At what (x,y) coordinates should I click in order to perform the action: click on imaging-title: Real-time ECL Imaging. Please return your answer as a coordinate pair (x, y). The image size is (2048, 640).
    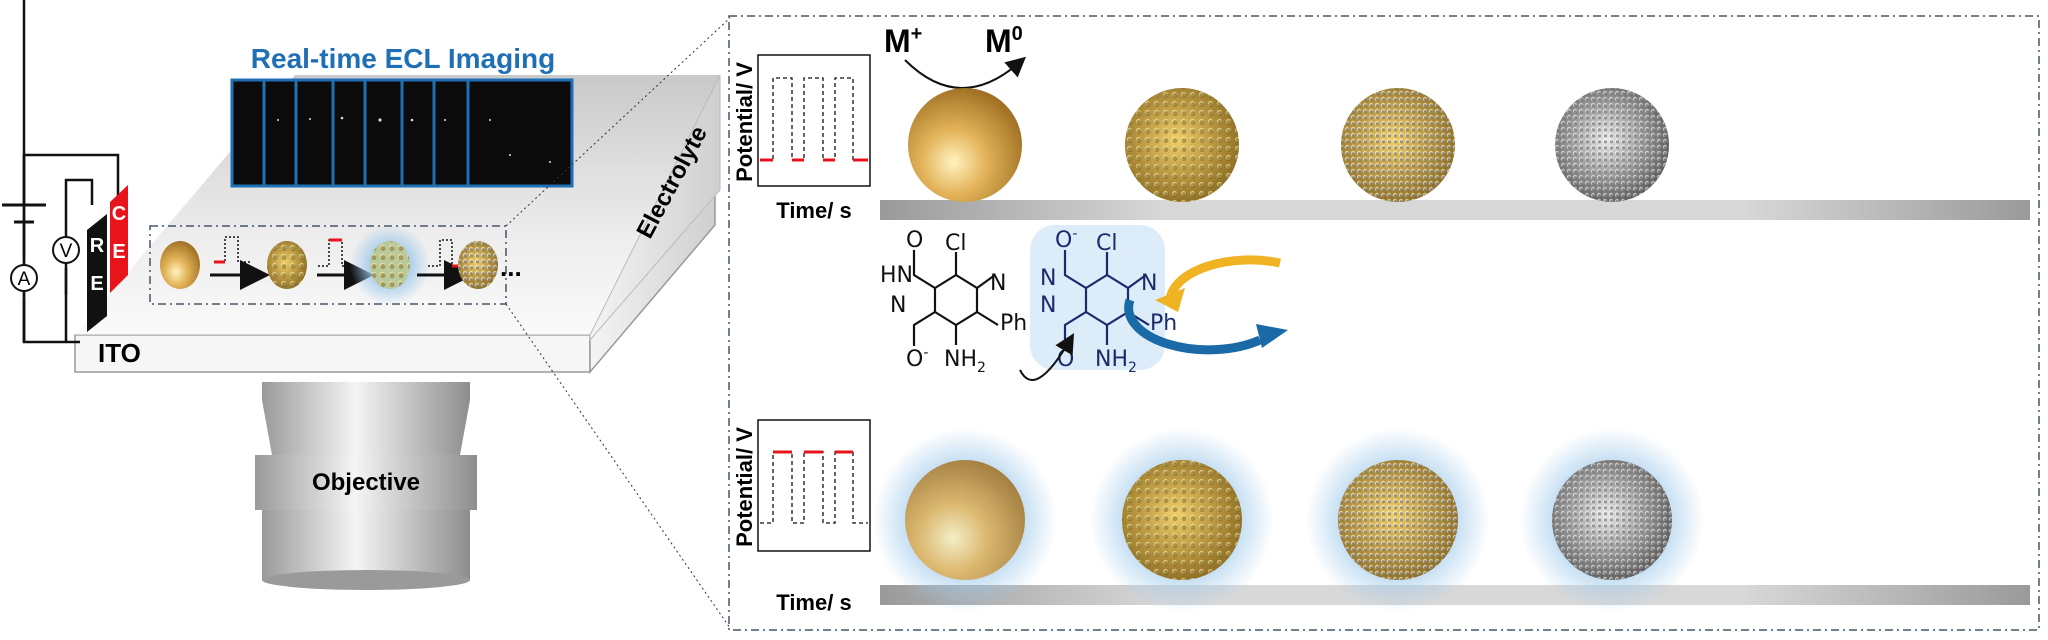
    Looking at the image, I should click on (403, 58).